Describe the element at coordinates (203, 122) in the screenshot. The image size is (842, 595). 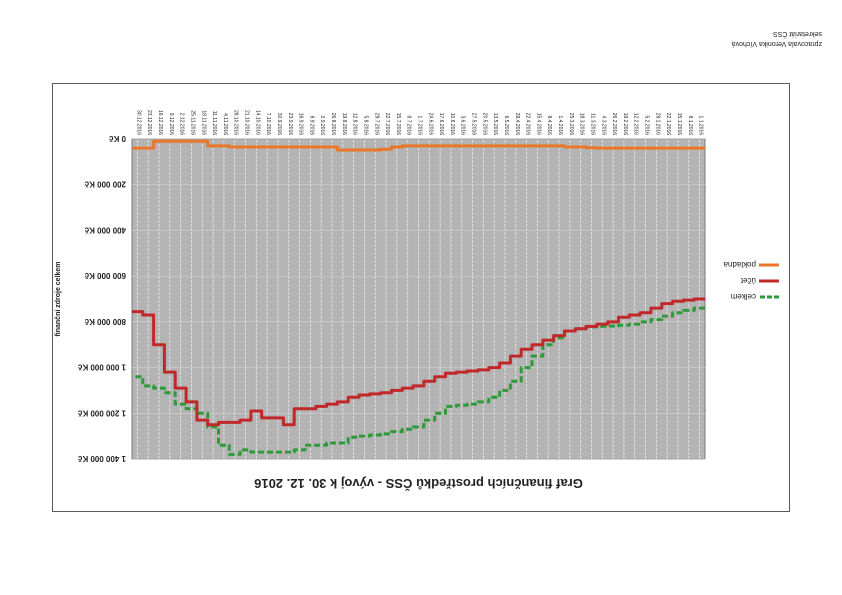
I see `x-tick-label: 18.11.2016` at that location.